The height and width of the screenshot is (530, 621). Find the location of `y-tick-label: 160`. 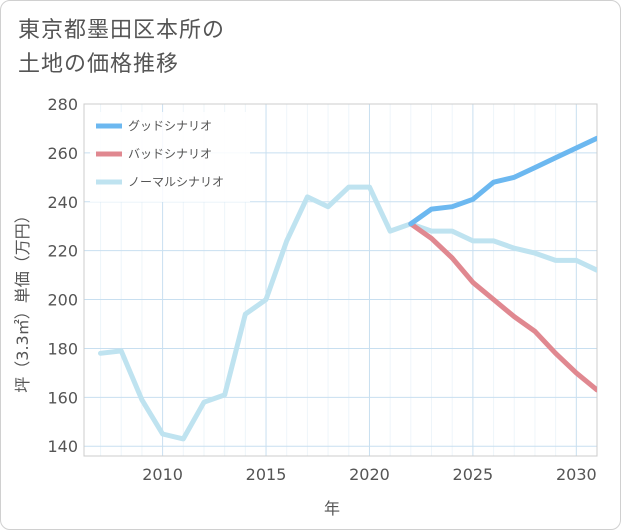

y-tick-label: 160 is located at coordinates (62, 397).